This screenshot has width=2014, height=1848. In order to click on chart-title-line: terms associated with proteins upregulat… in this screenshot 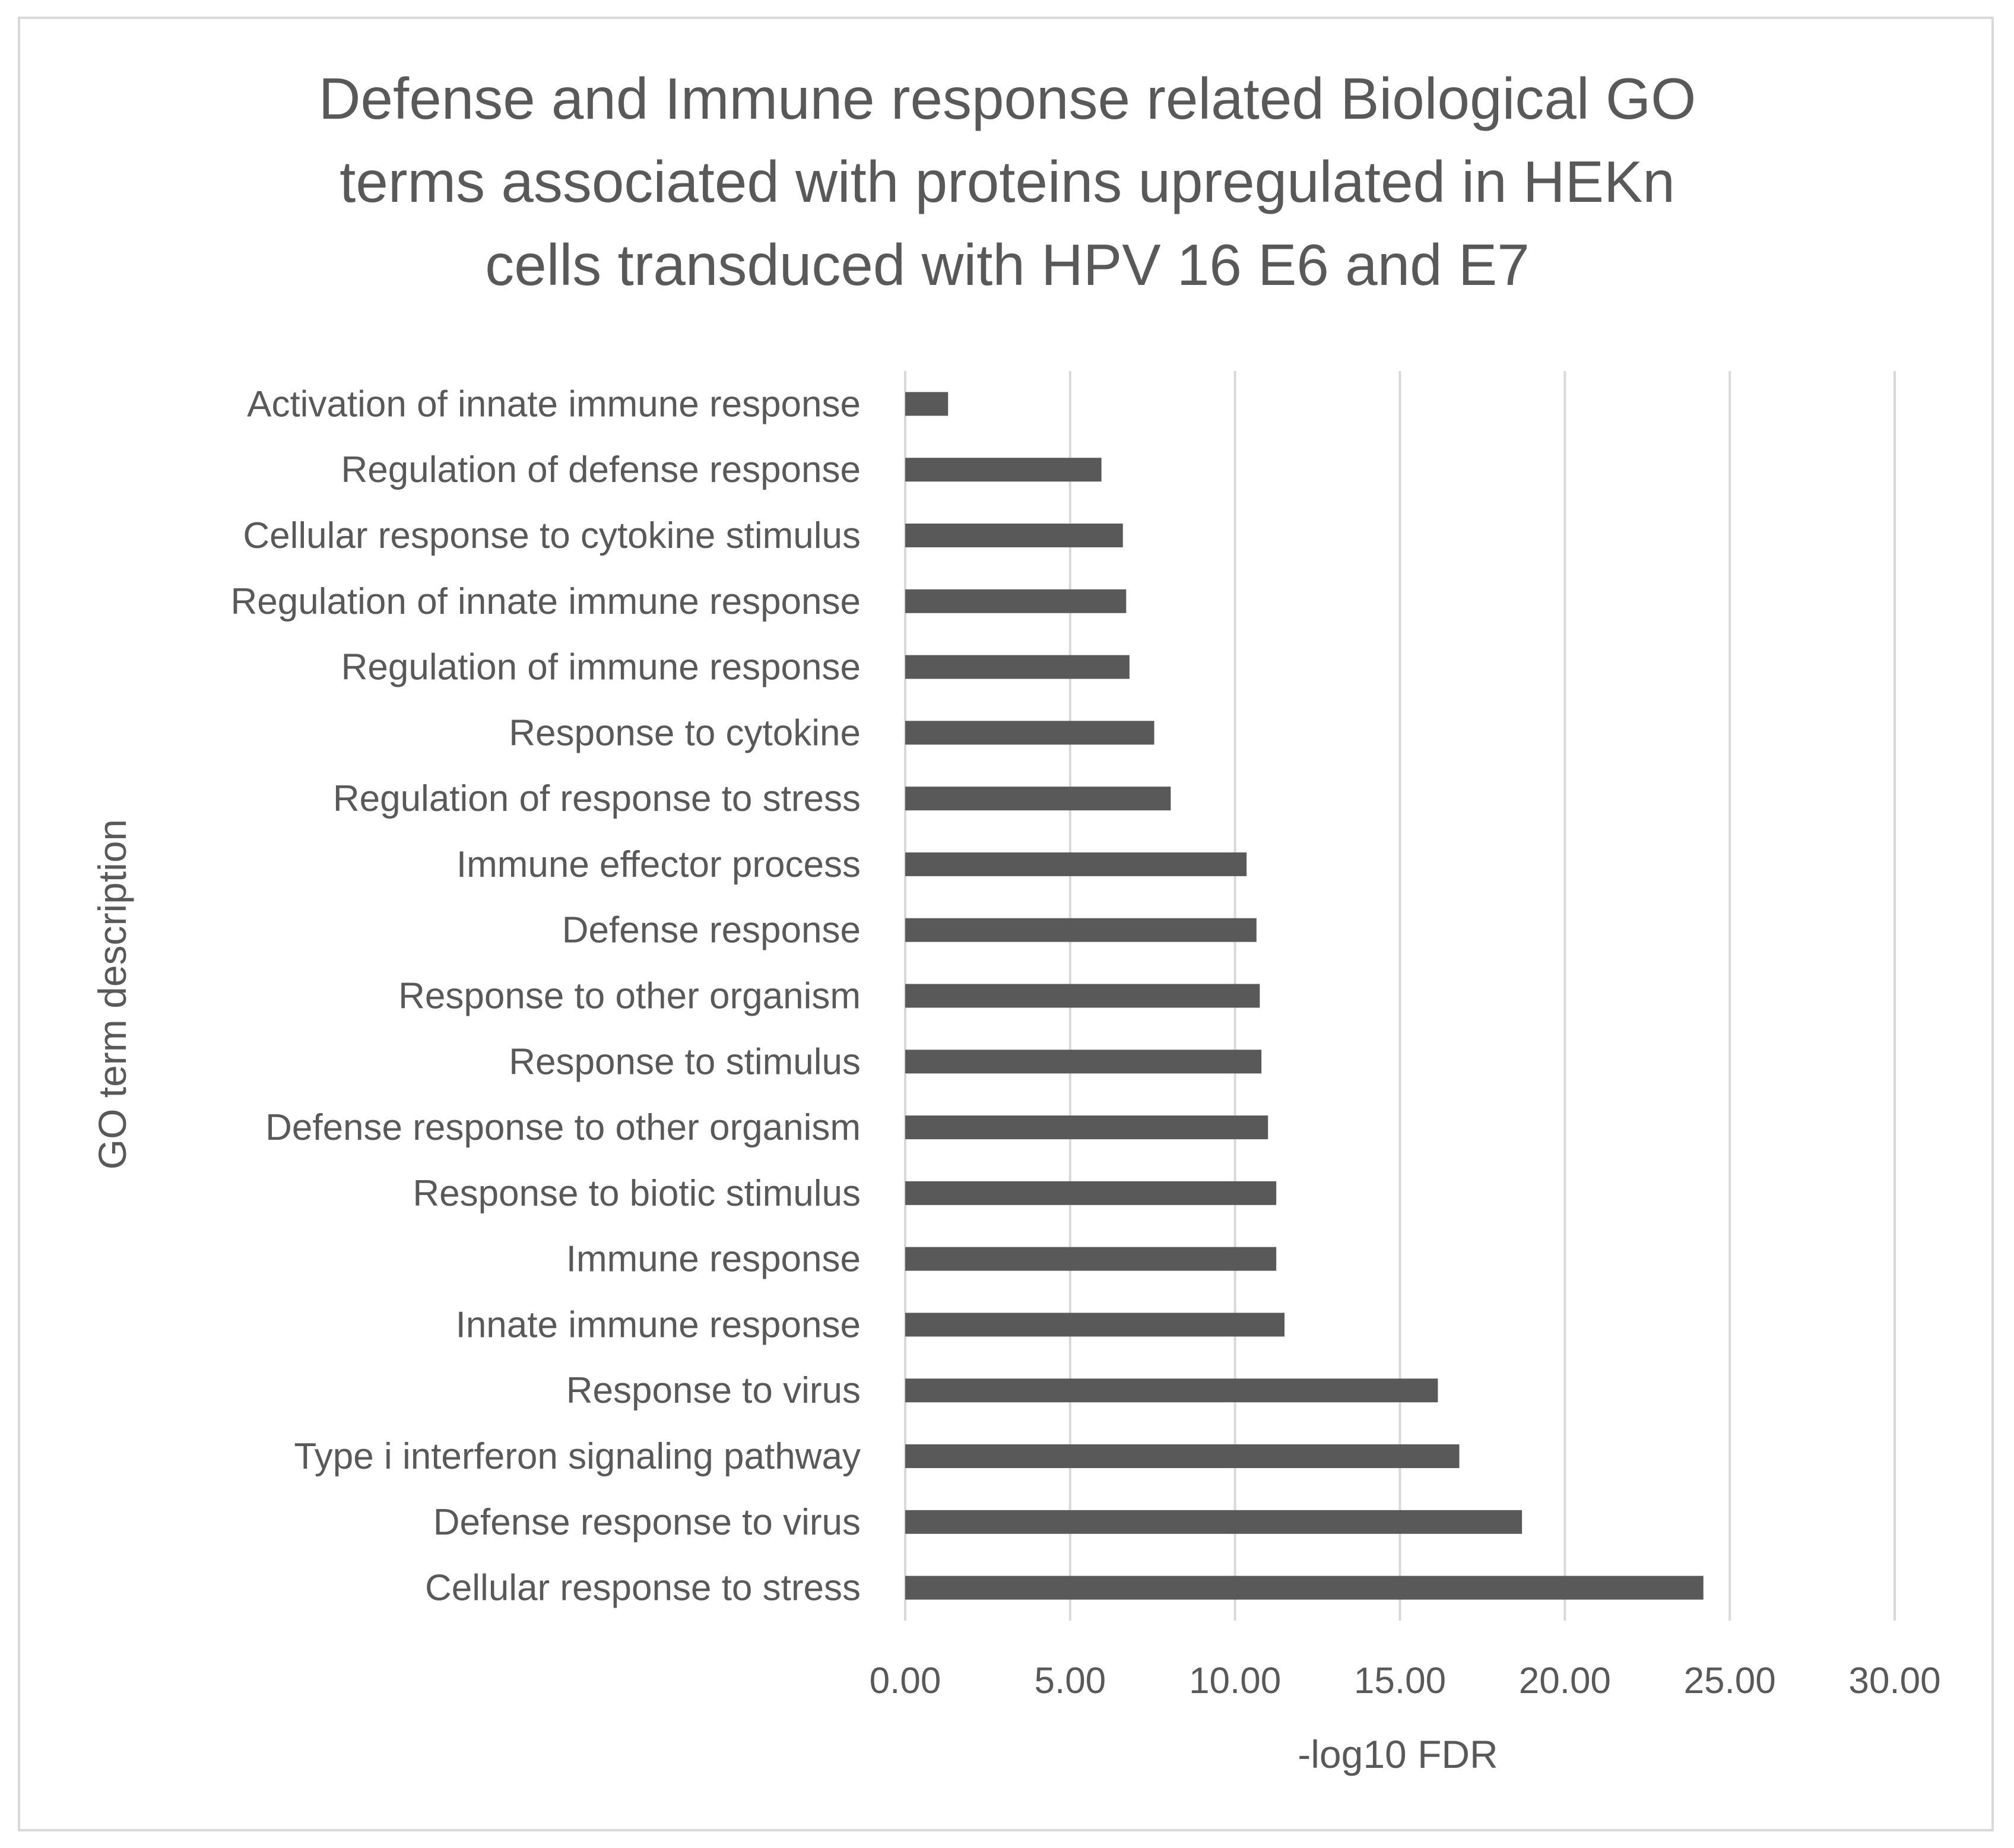, I will do `click(1007, 181)`.